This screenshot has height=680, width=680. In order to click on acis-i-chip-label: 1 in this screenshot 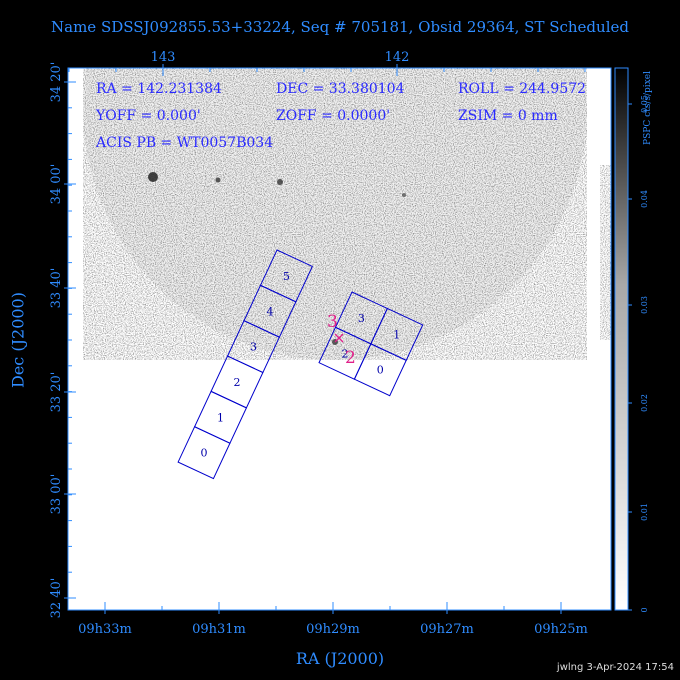, I will do `click(396, 334)`.